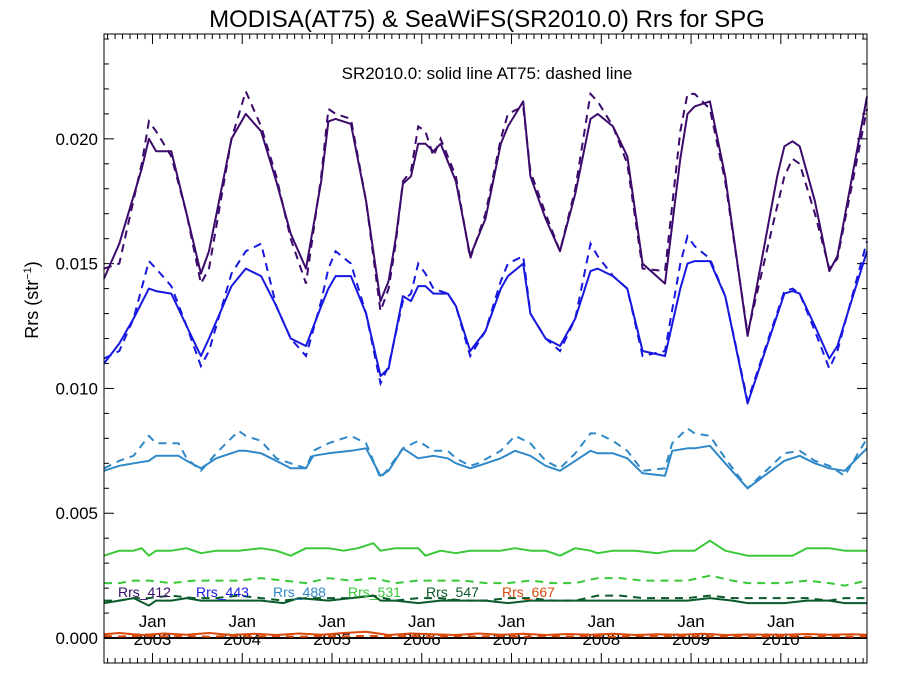 Image resolution: width=900 pixels, height=675 pixels. Describe the element at coordinates (601, 639) in the screenshot. I see `x-tick-label-year: 2008` at that location.